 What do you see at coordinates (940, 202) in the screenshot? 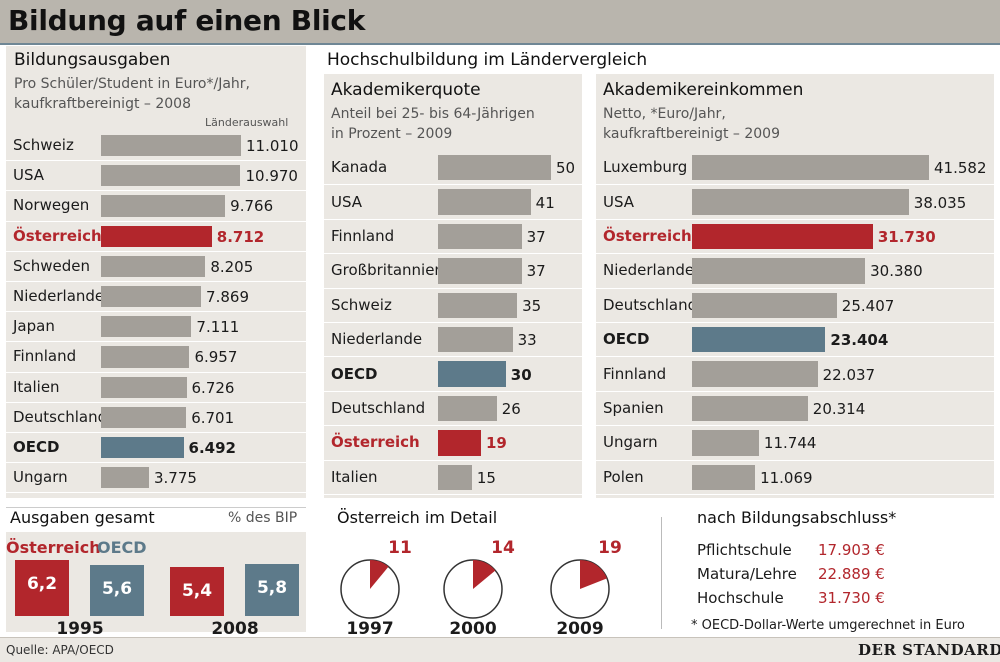
I see `bar-value-label: 38.035` at bounding box center [940, 202].